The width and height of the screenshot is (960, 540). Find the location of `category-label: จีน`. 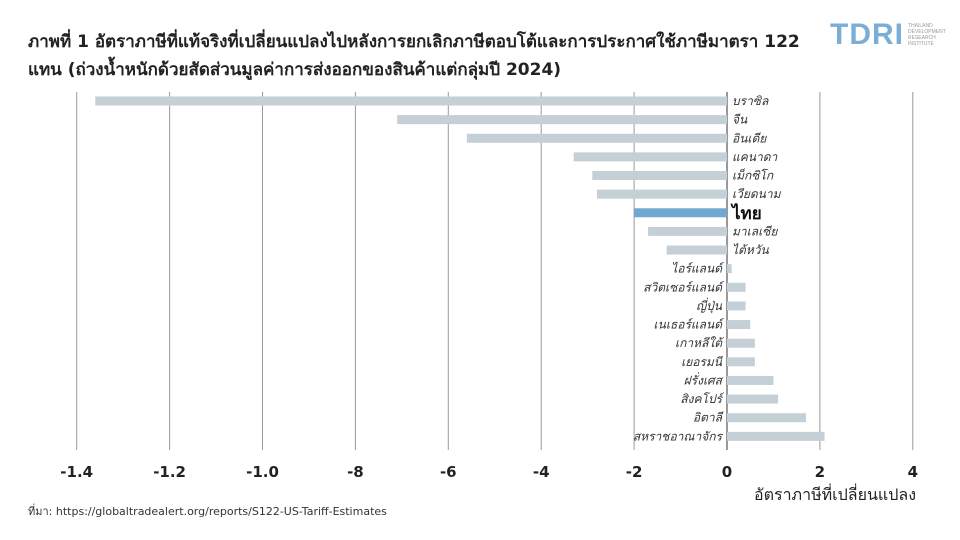

category-label: จีน is located at coordinates (740, 120).